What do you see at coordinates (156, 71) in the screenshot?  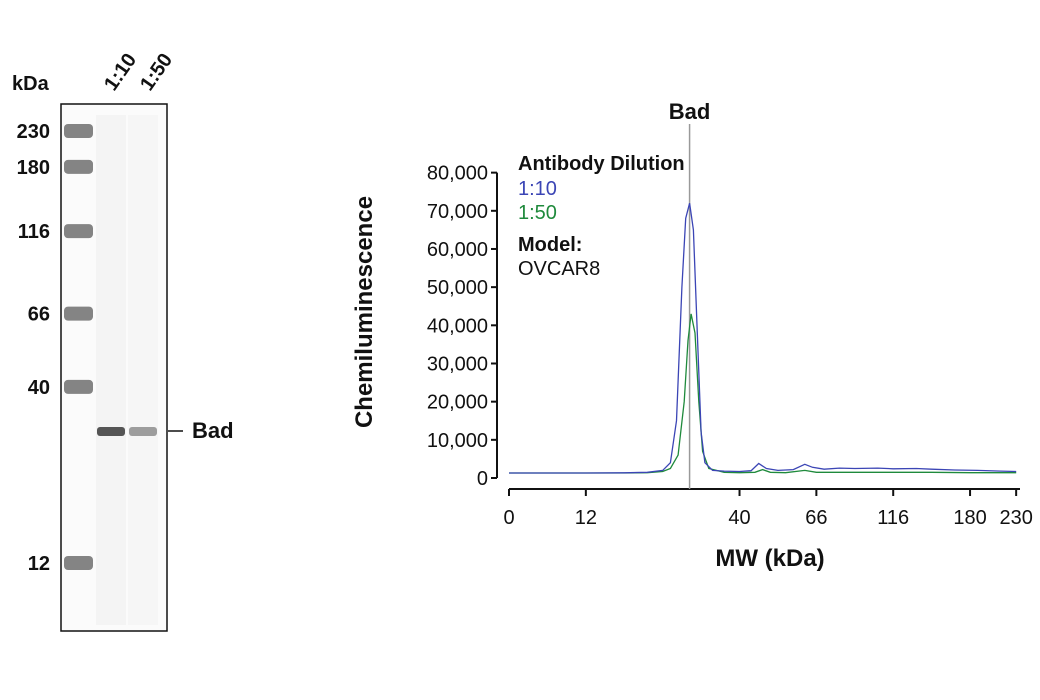 I see `lane-label-2: 1:50` at bounding box center [156, 71].